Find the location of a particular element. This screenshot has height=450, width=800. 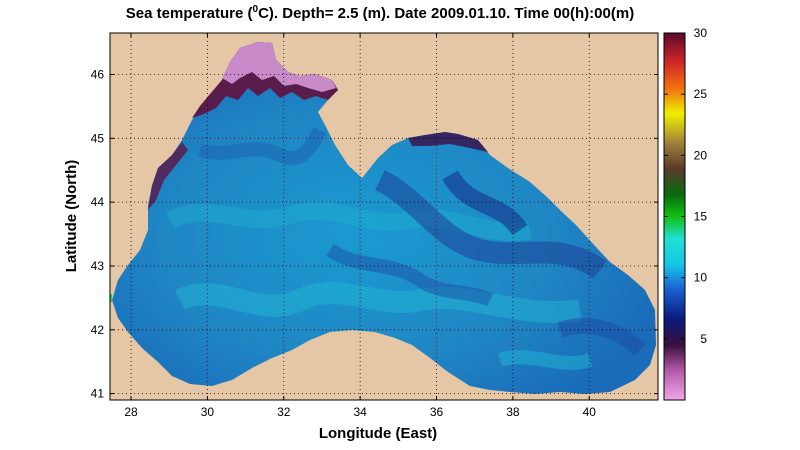

y-tick-label: 41 is located at coordinates (98, 394).